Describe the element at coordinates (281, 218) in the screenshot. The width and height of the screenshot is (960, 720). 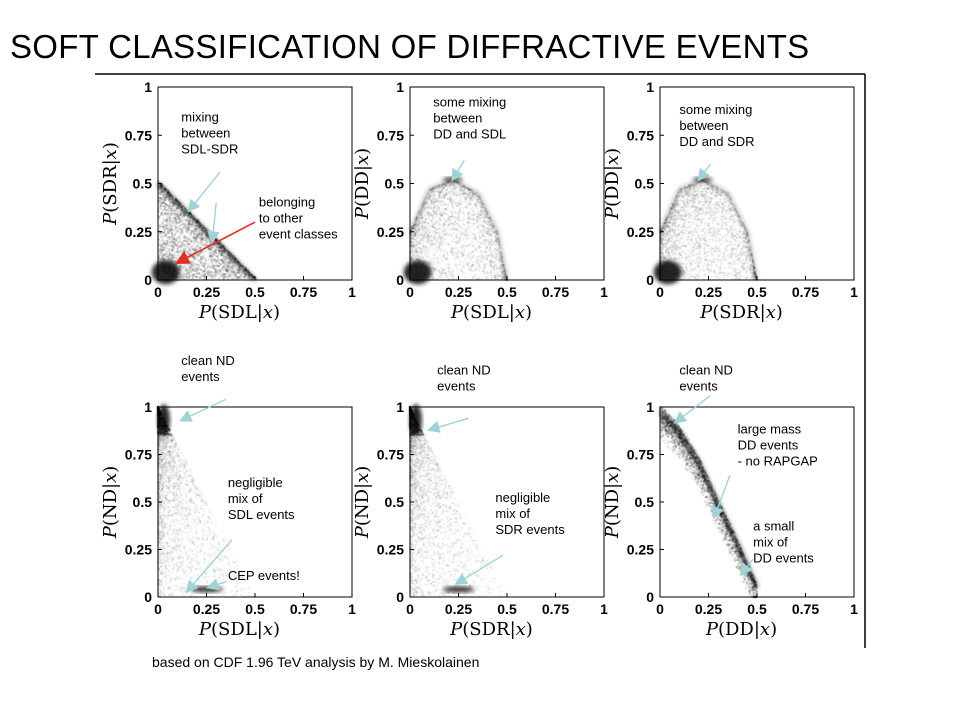
I see `annotation-text: to other` at that location.